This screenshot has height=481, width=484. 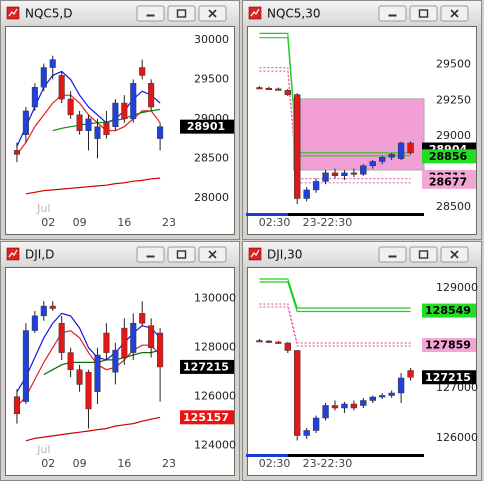 I want to click on price-label: 28856, so click(x=448, y=156).